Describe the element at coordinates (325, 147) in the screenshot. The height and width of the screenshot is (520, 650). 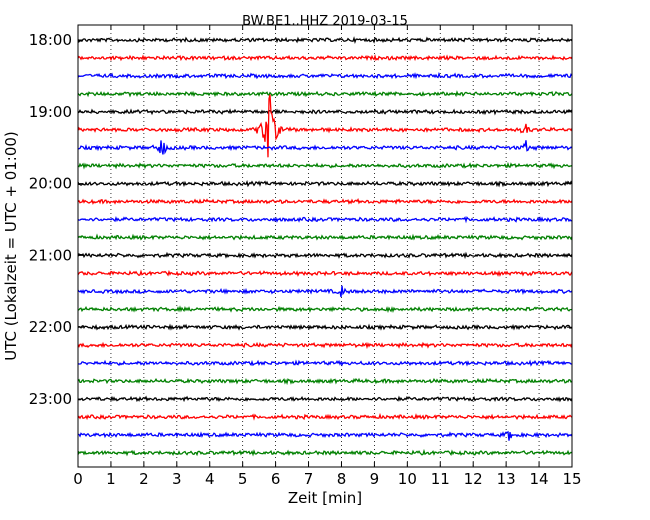
I see `trace-row-1930` at that location.